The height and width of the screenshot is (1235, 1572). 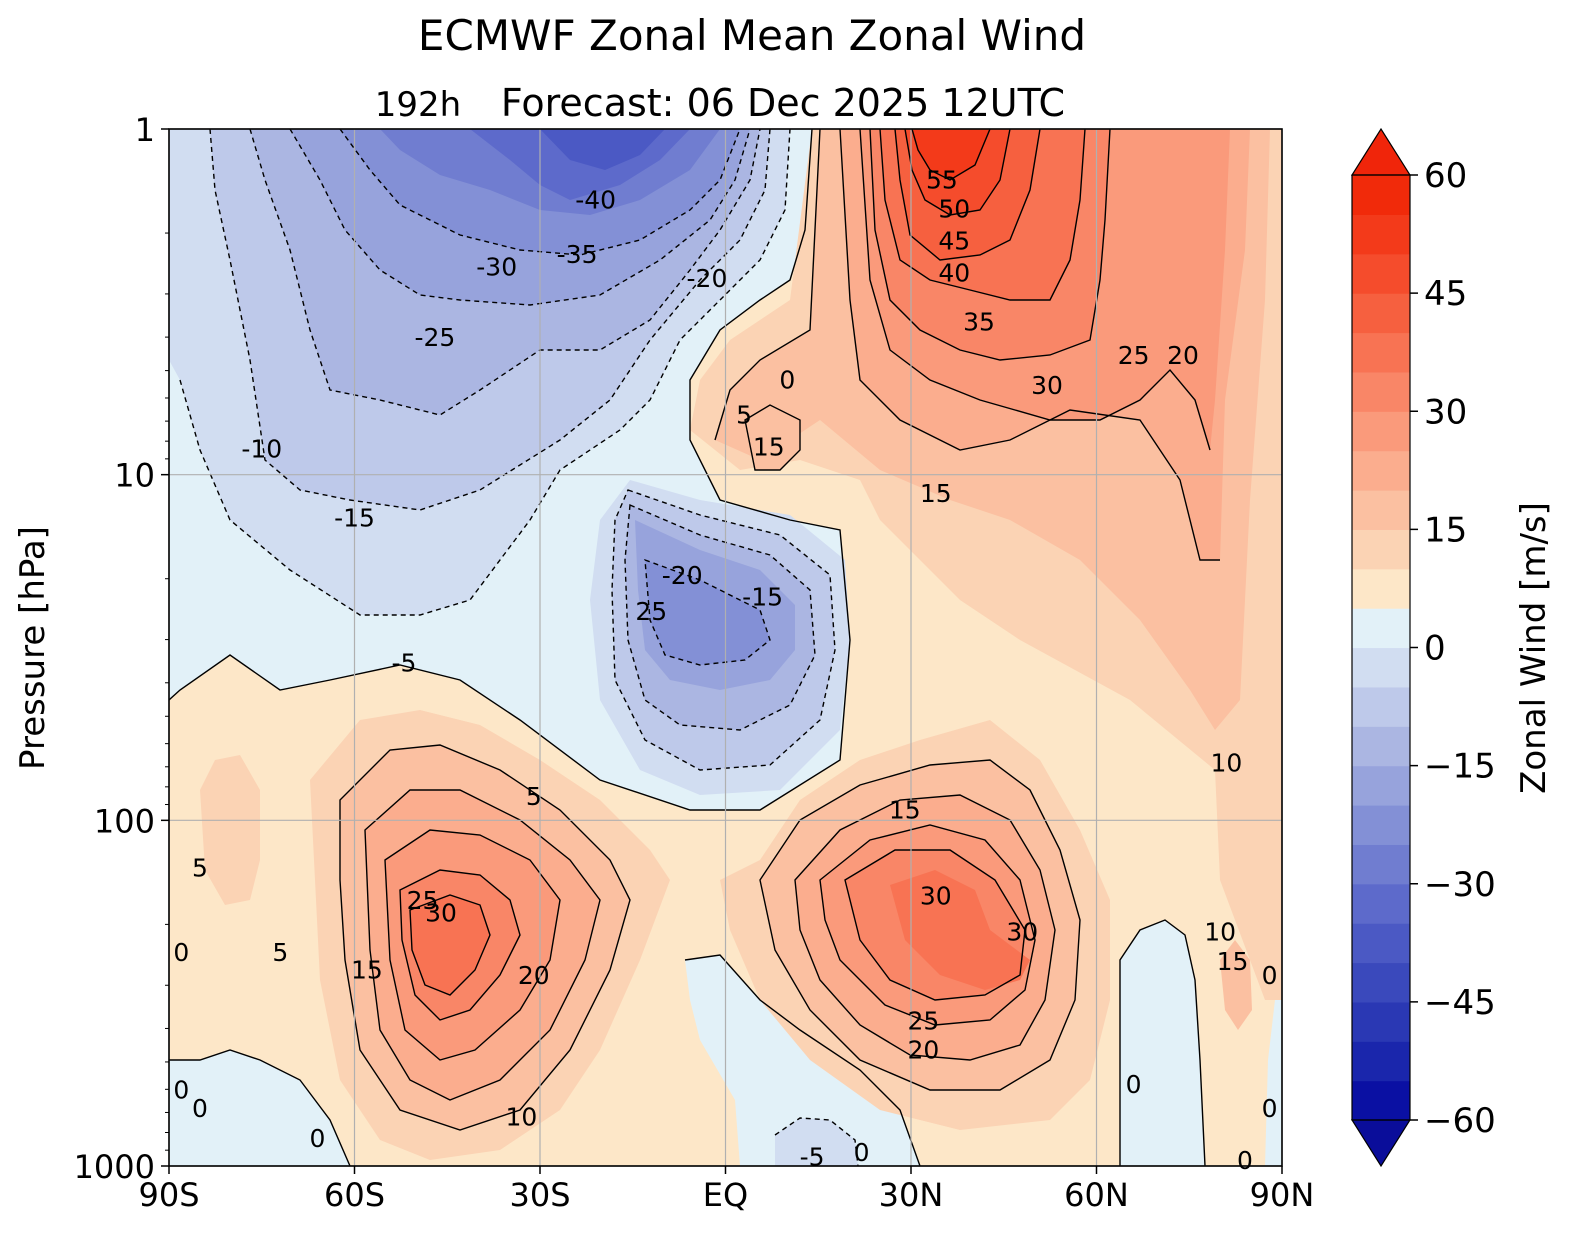 What do you see at coordinates (261, 448) in the screenshot?
I see `contour-label: -10` at bounding box center [261, 448].